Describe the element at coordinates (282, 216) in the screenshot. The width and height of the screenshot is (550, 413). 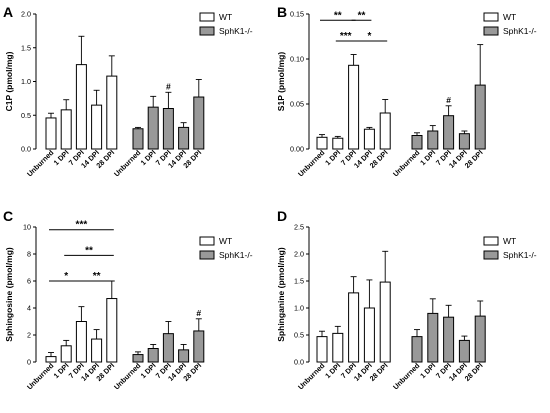
I see `panel-letter: D` at that location.